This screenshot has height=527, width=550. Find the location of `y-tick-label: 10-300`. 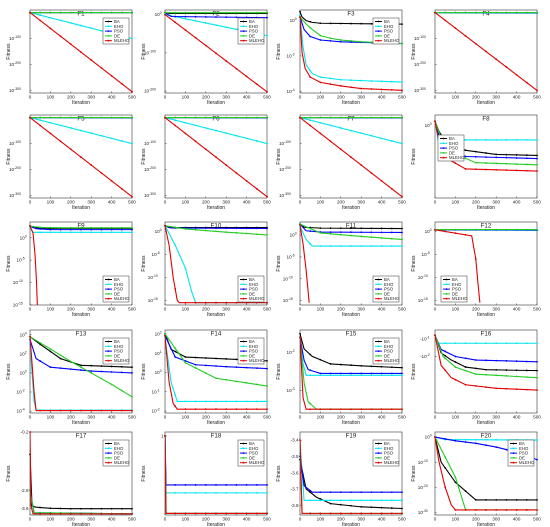

y-tick-label: 10-300 is located at coordinates (15, 195).